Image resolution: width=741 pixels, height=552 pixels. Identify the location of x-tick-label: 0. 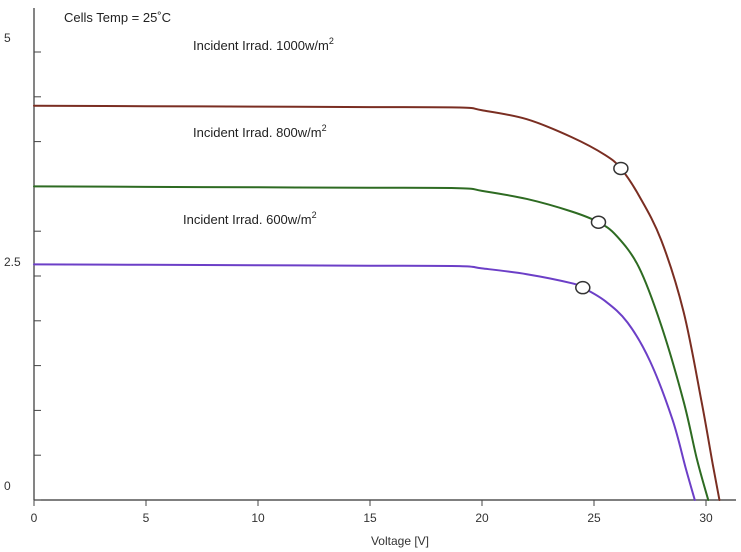
(34, 518).